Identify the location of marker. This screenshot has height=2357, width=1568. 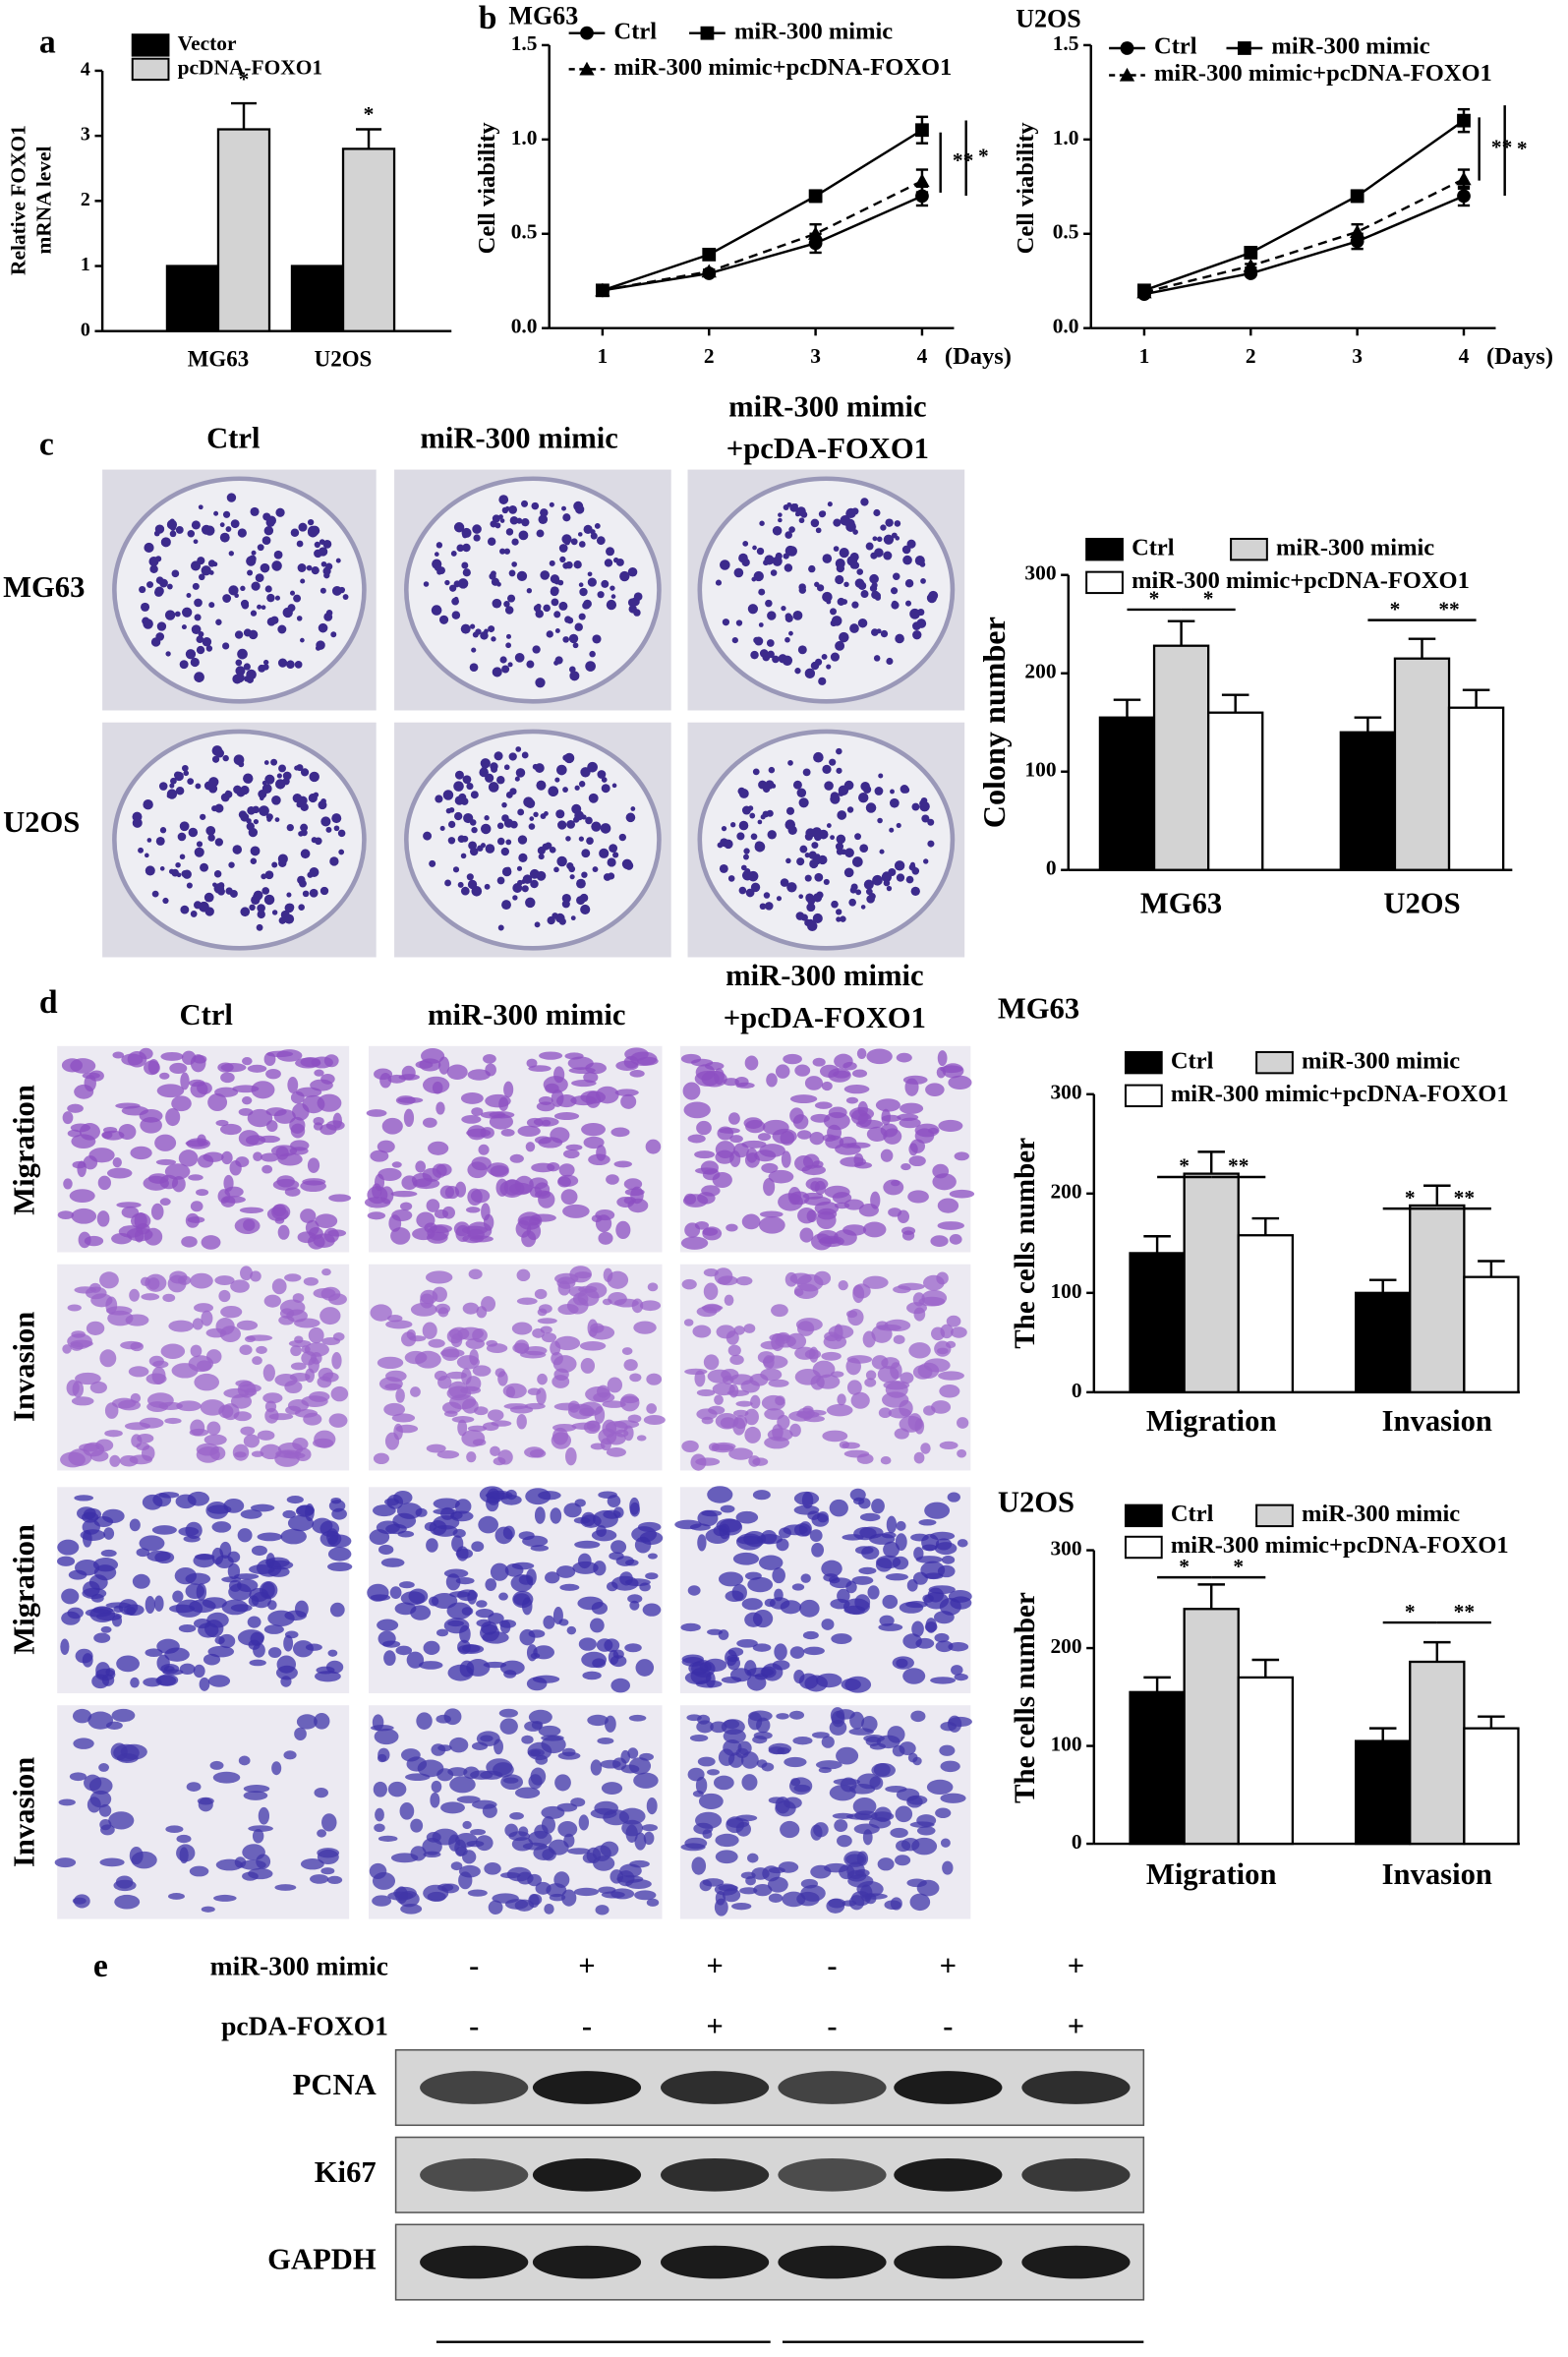
(1464, 178).